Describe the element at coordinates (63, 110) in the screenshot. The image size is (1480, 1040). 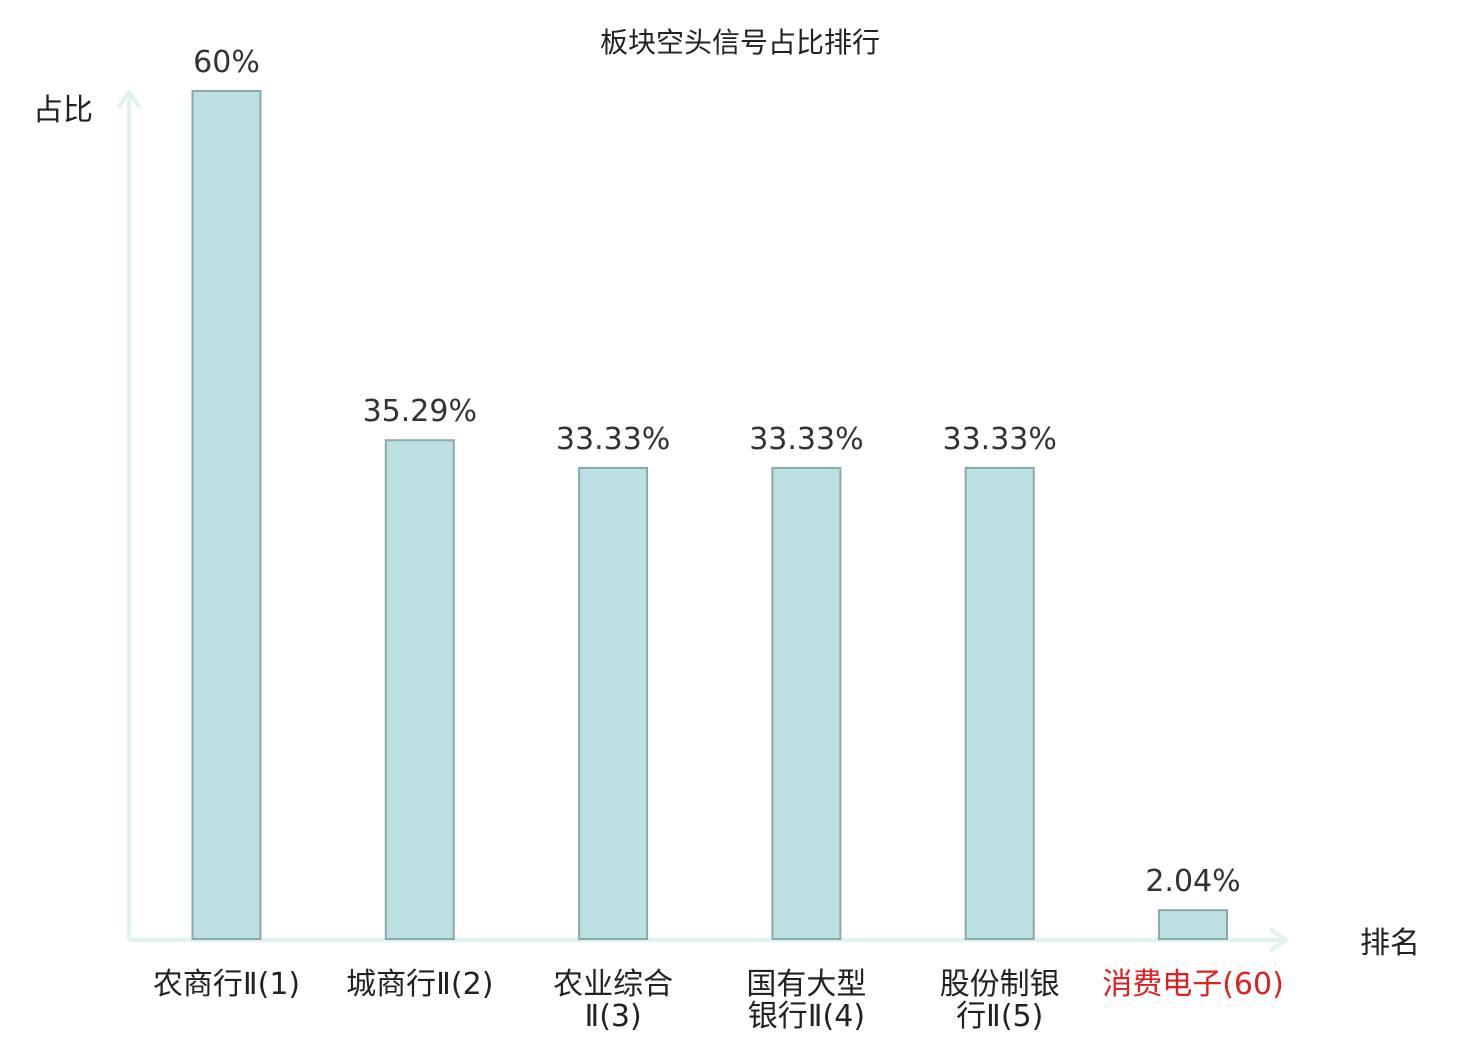
I see `y-axis-label: 占比` at that location.